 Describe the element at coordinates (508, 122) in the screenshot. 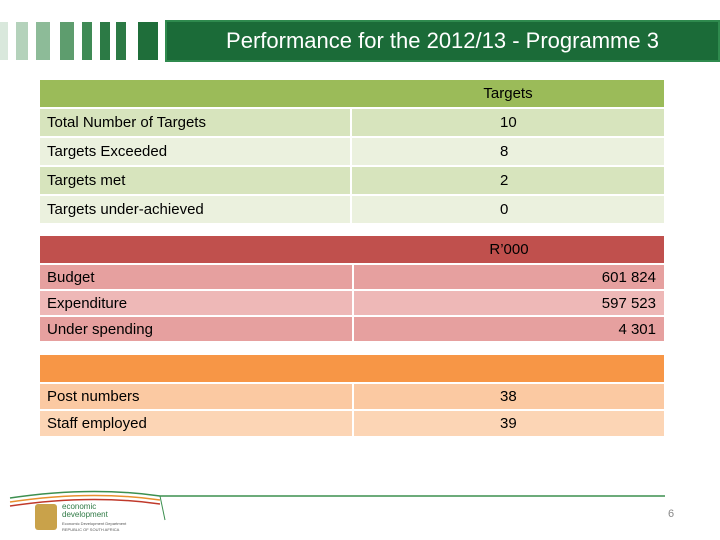

I see `row-value: 10` at that location.